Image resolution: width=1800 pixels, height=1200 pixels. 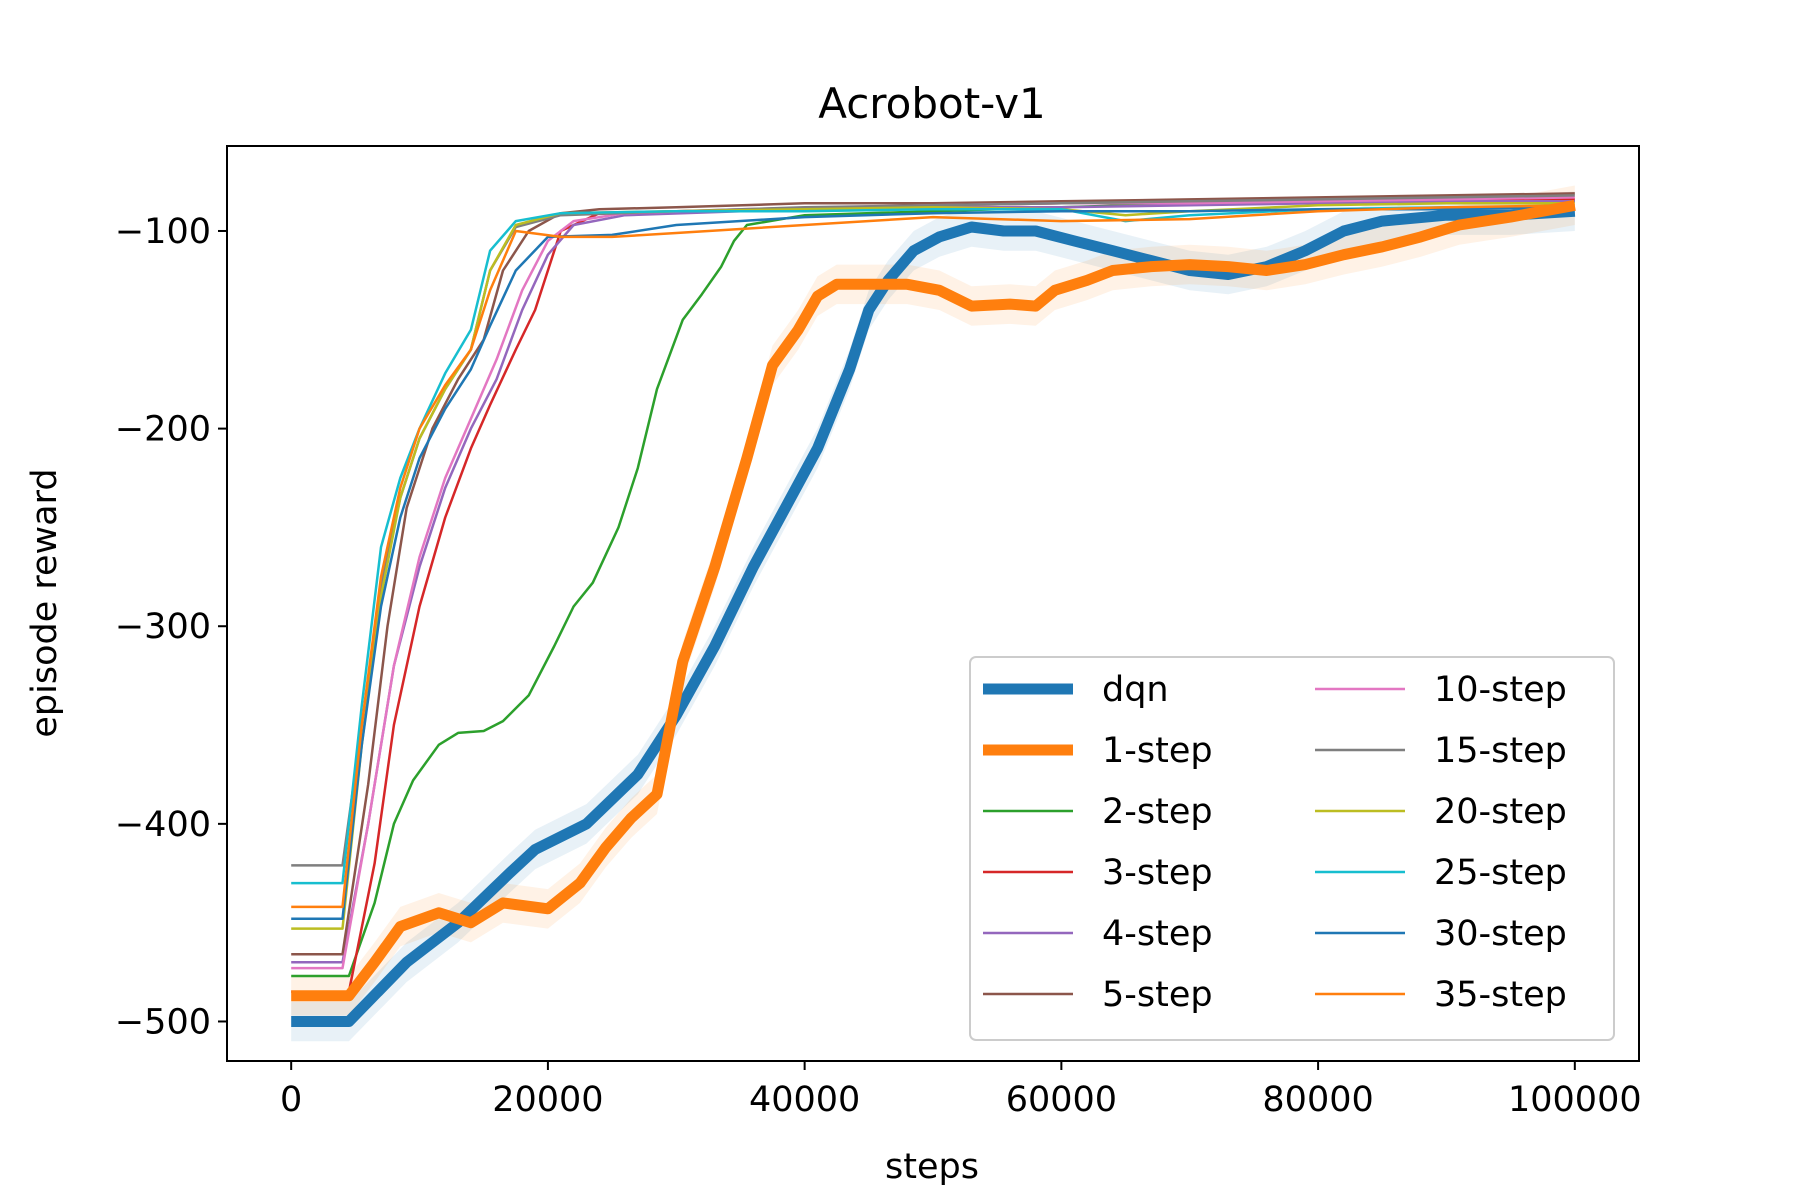 I want to click on legend-label-25-step: 25-step, so click(x=1500, y=873).